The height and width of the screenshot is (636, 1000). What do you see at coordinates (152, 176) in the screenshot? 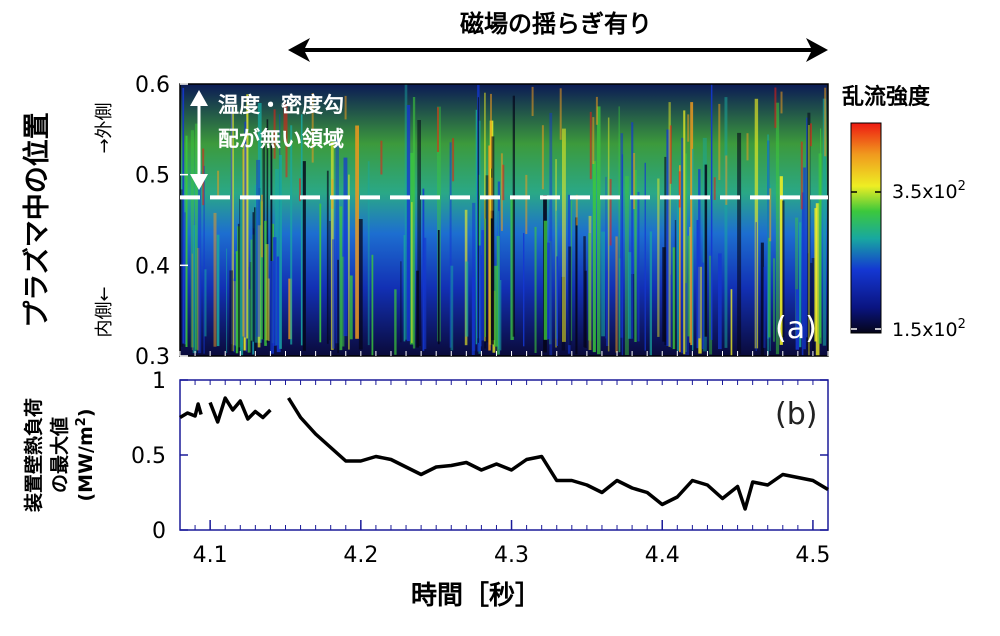
I see `y-tick-label: 0.5` at bounding box center [152, 176].